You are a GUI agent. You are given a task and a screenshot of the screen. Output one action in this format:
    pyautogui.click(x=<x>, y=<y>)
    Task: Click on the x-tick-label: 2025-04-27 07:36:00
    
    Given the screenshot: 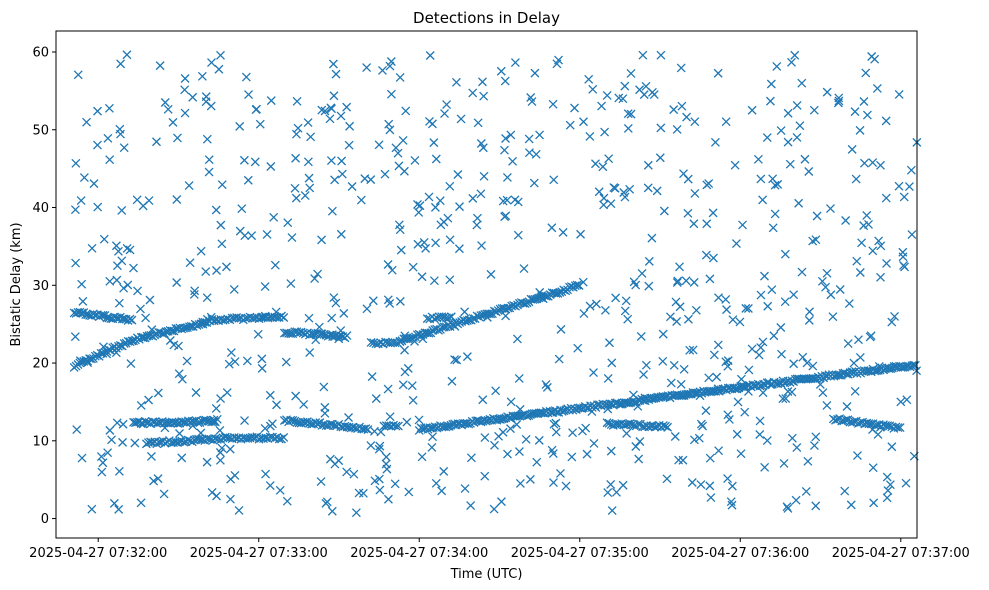 What is the action you would take?
    pyautogui.click(x=740, y=553)
    